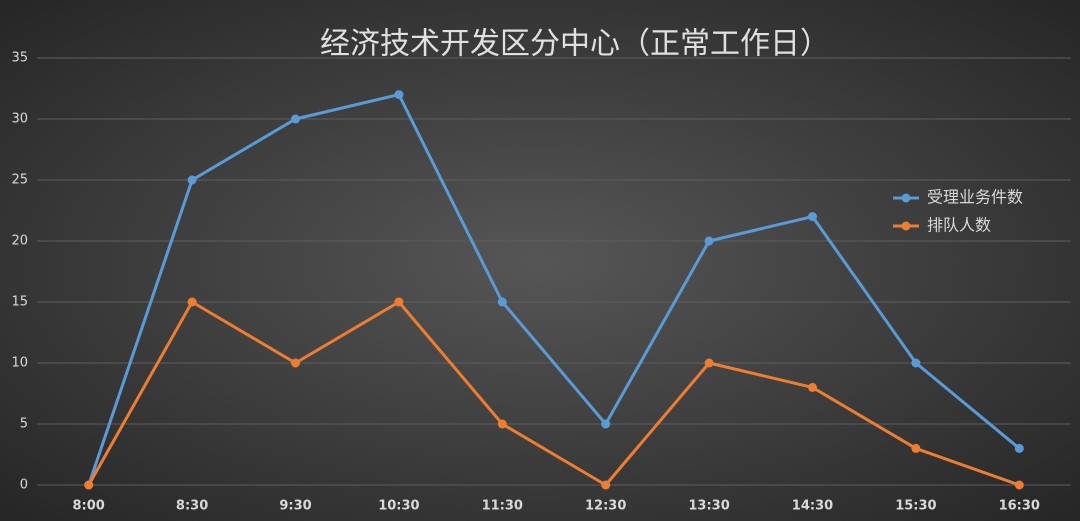 This screenshot has width=1080, height=521. Describe the element at coordinates (19, 119) in the screenshot. I see `y-tick-label: 30` at that location.